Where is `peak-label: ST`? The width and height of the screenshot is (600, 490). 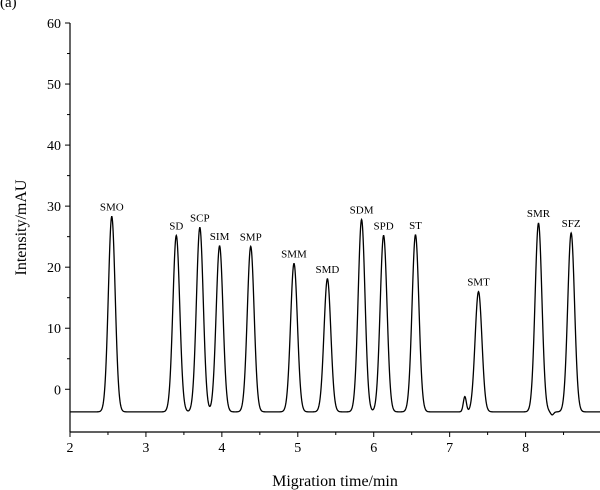 peak-label: ST is located at coordinates (415, 226).